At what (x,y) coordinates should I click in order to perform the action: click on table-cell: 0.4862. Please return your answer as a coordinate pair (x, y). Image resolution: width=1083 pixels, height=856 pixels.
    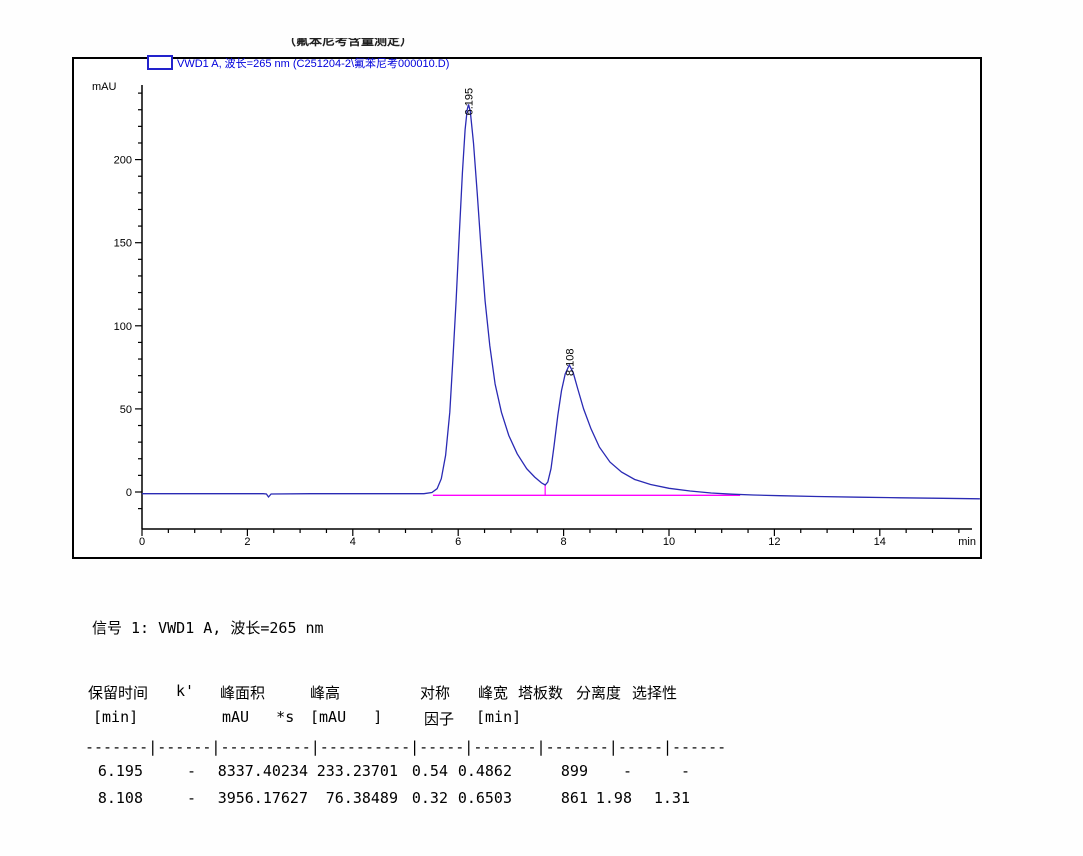
    Looking at the image, I should click on (484, 771).